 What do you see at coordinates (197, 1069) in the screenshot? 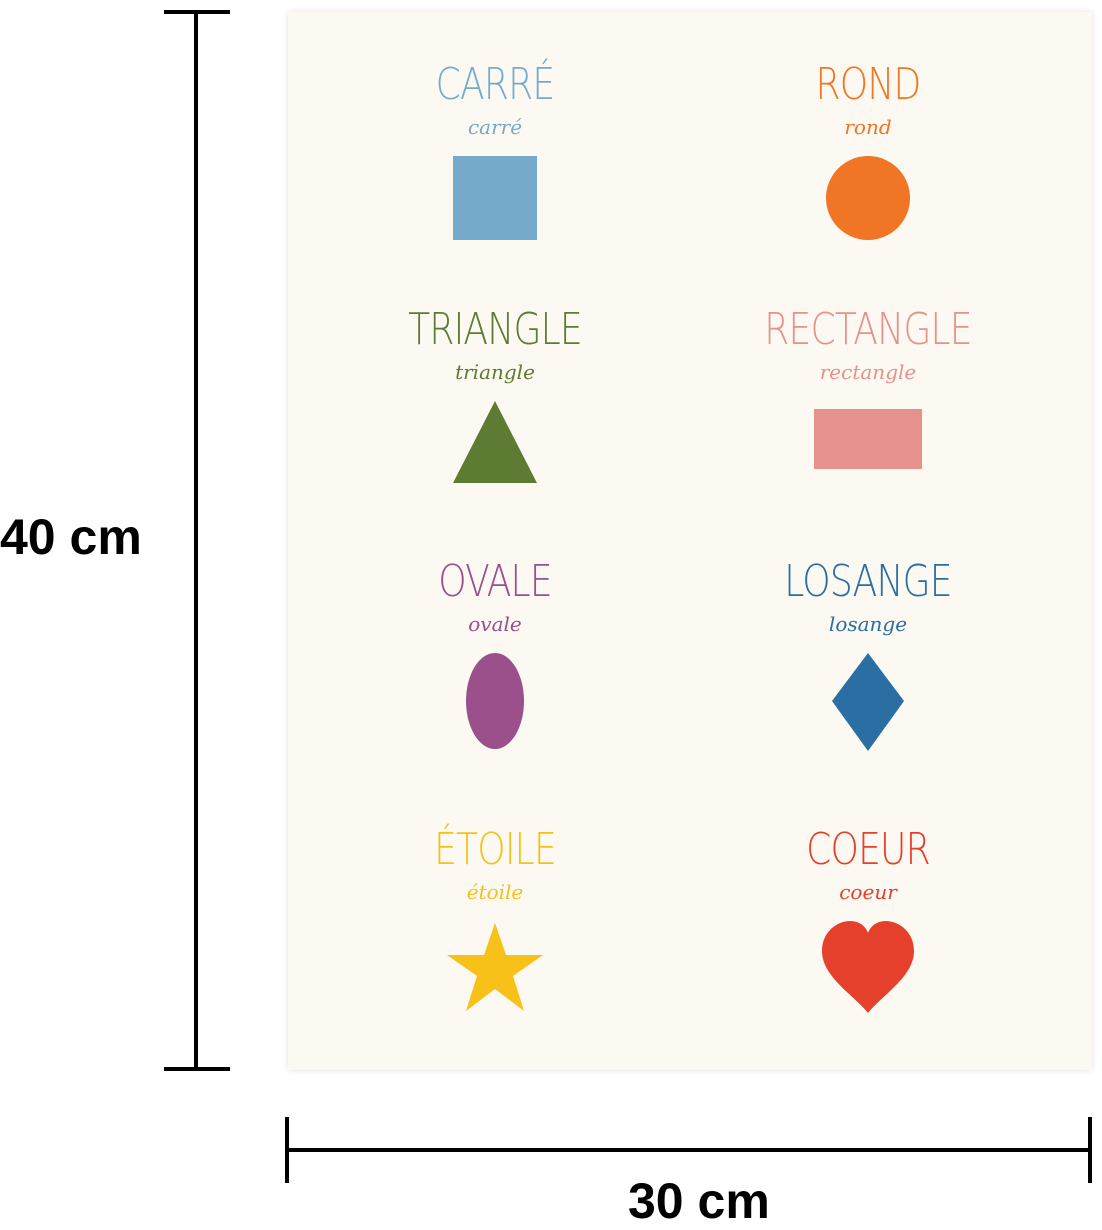
I see `height-dimension-cap-bottom` at bounding box center [197, 1069].